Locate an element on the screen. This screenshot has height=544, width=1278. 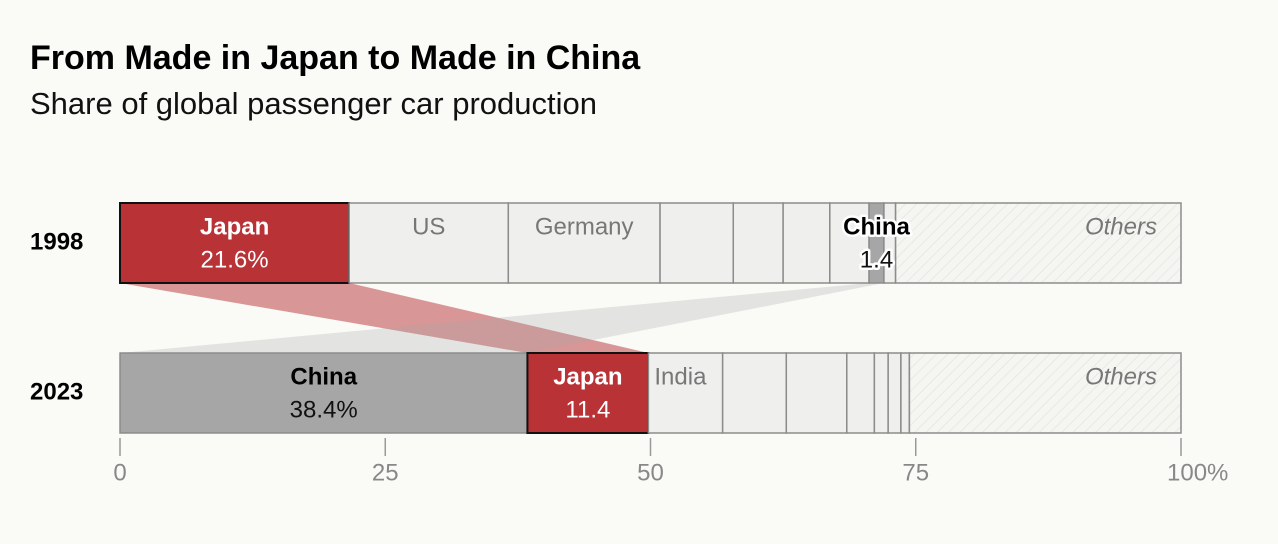
x-tick-label: 25 is located at coordinates (385, 472).